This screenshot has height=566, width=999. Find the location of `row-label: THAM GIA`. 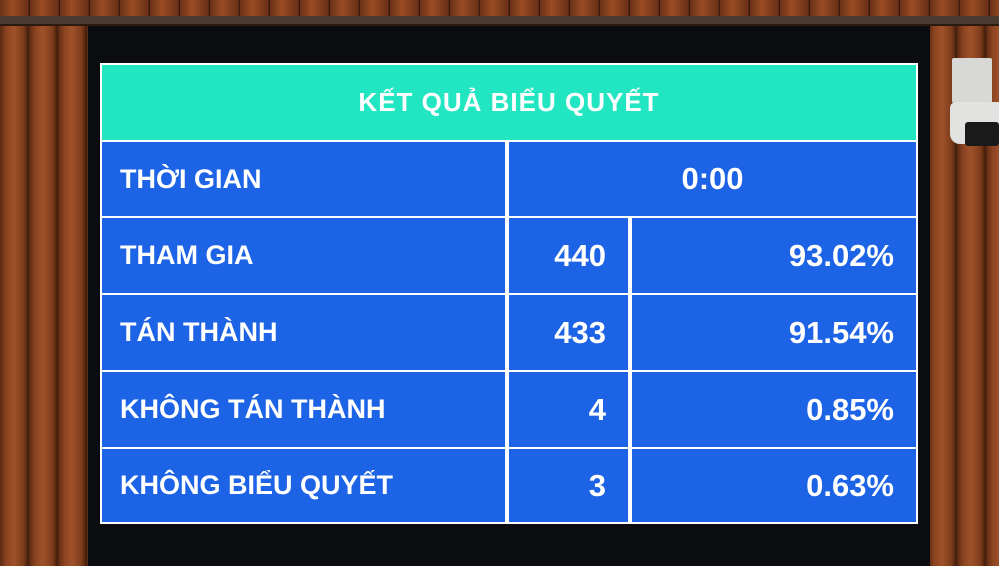

row-label: THAM GIA is located at coordinates (303, 255).